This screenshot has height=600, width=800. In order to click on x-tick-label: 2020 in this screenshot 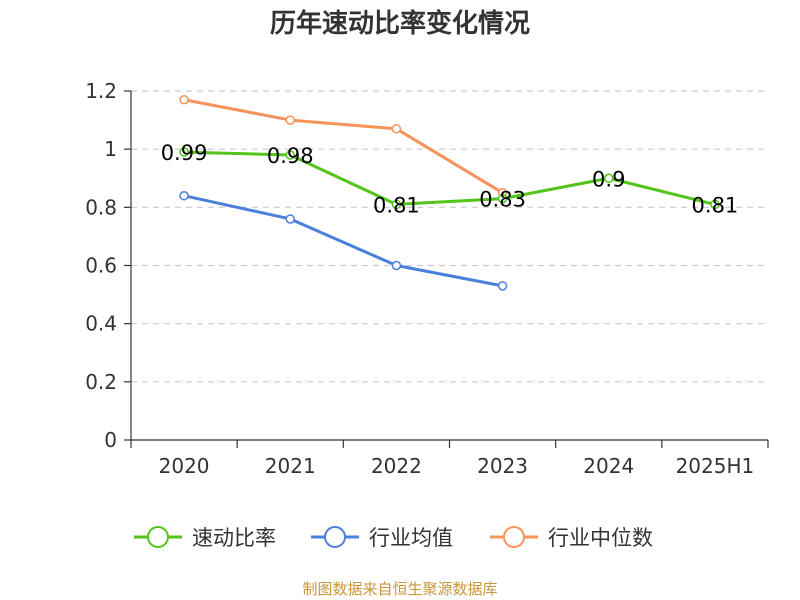, I will do `click(184, 466)`.